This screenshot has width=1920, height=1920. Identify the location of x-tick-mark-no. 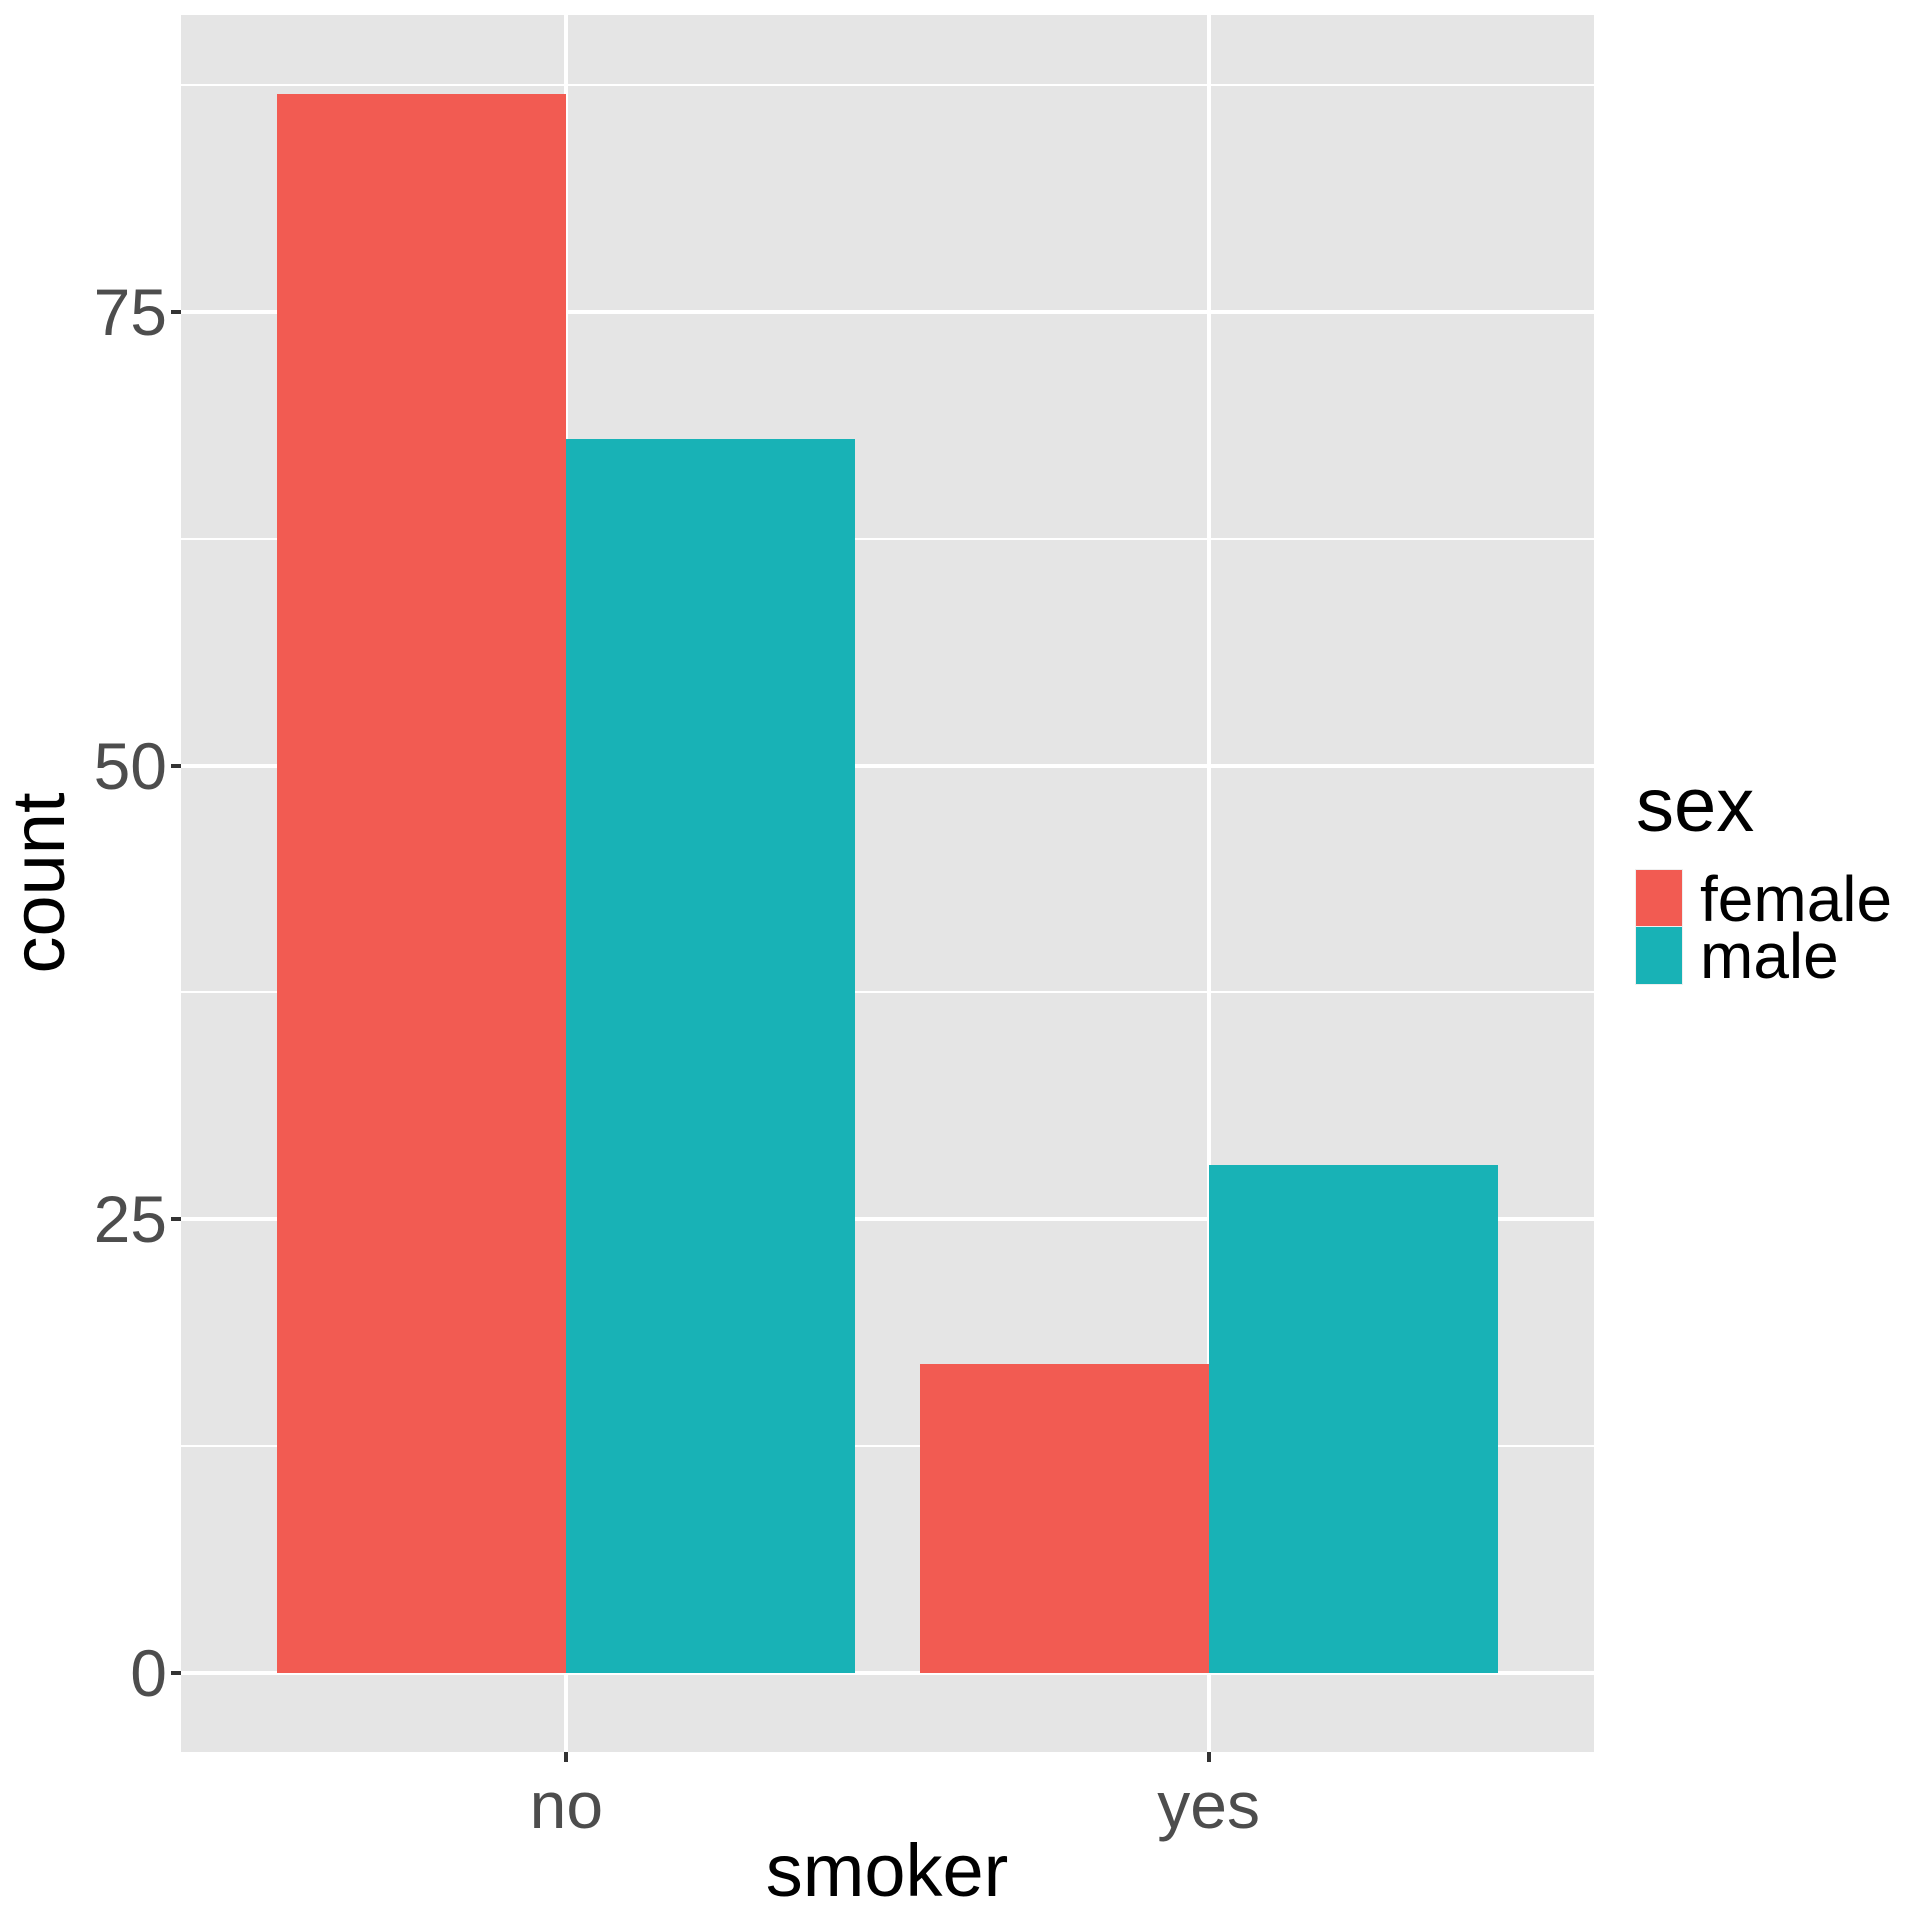
(566, 1757).